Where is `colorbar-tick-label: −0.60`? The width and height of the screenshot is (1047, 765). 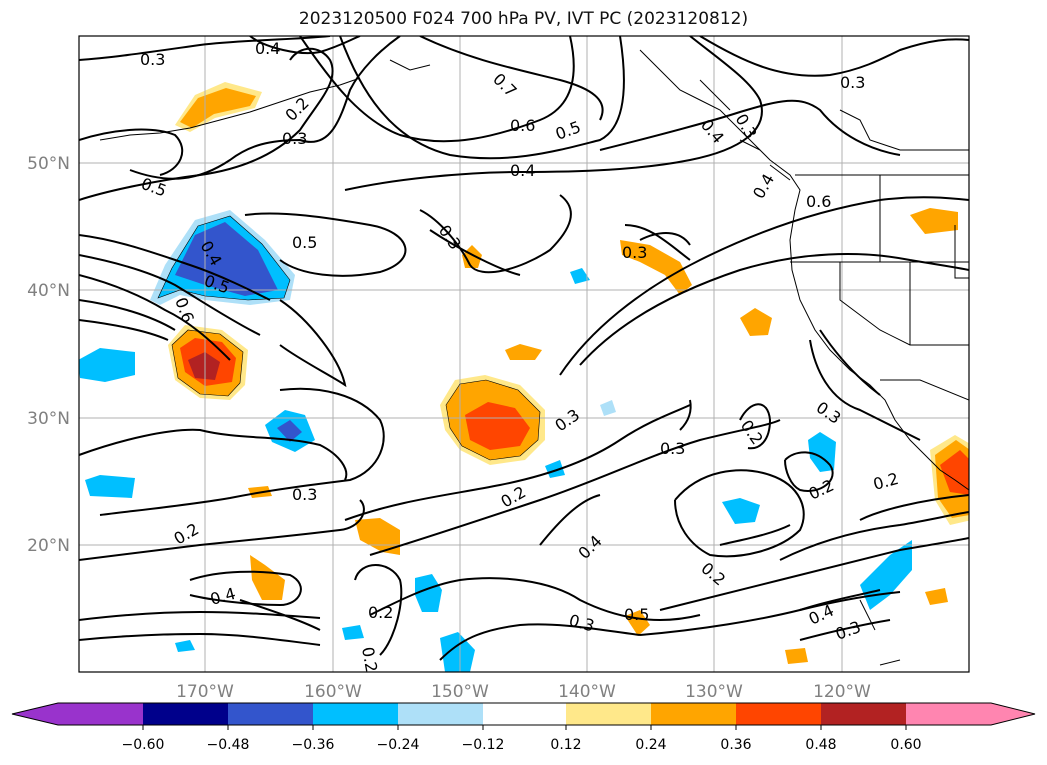 colorbar-tick-label: −0.60 is located at coordinates (143, 745).